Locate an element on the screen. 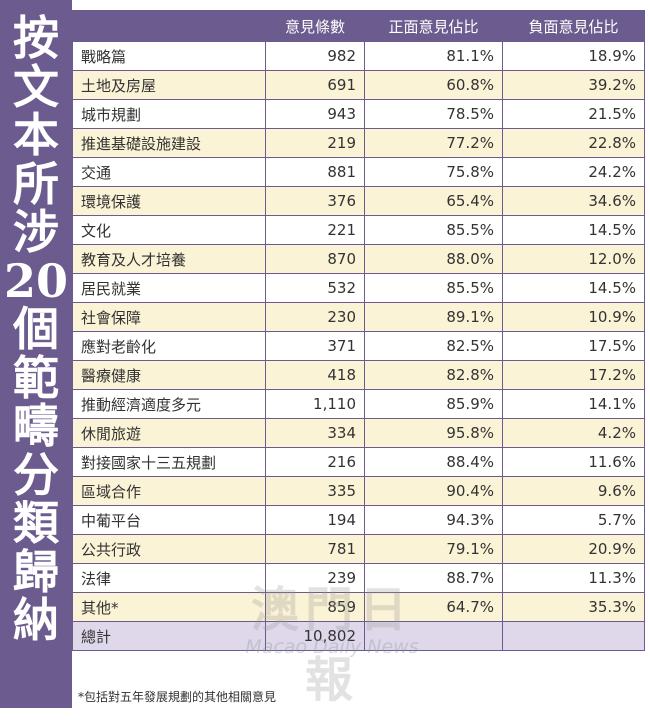  table-total-row: 總計 10,802 is located at coordinates (358, 636).